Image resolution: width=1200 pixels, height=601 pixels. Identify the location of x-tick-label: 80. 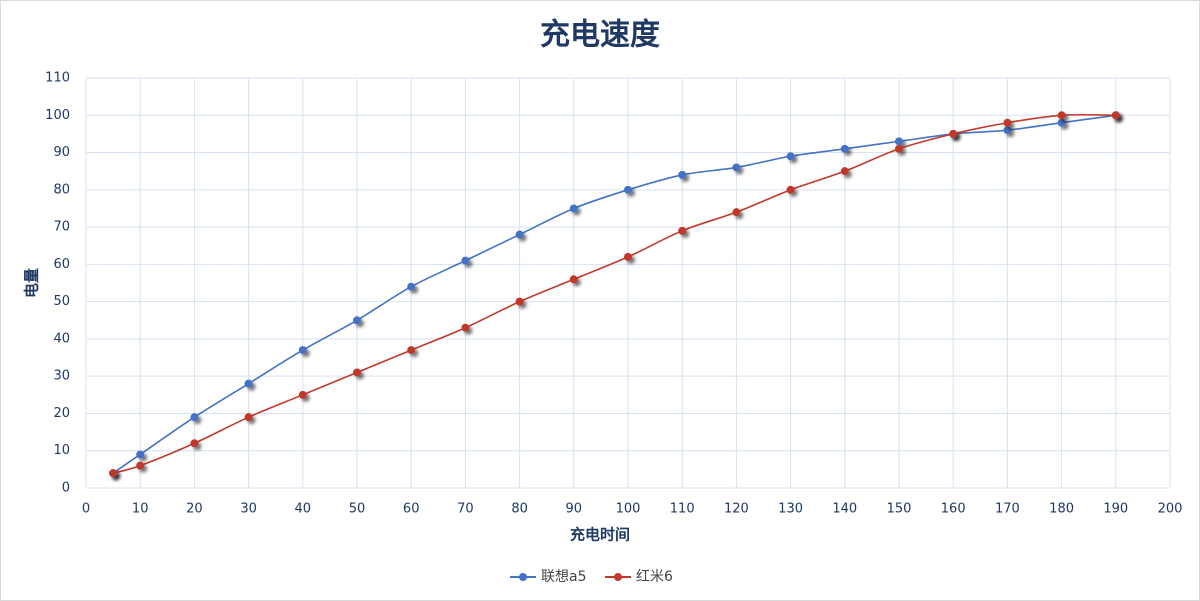
(519, 509).